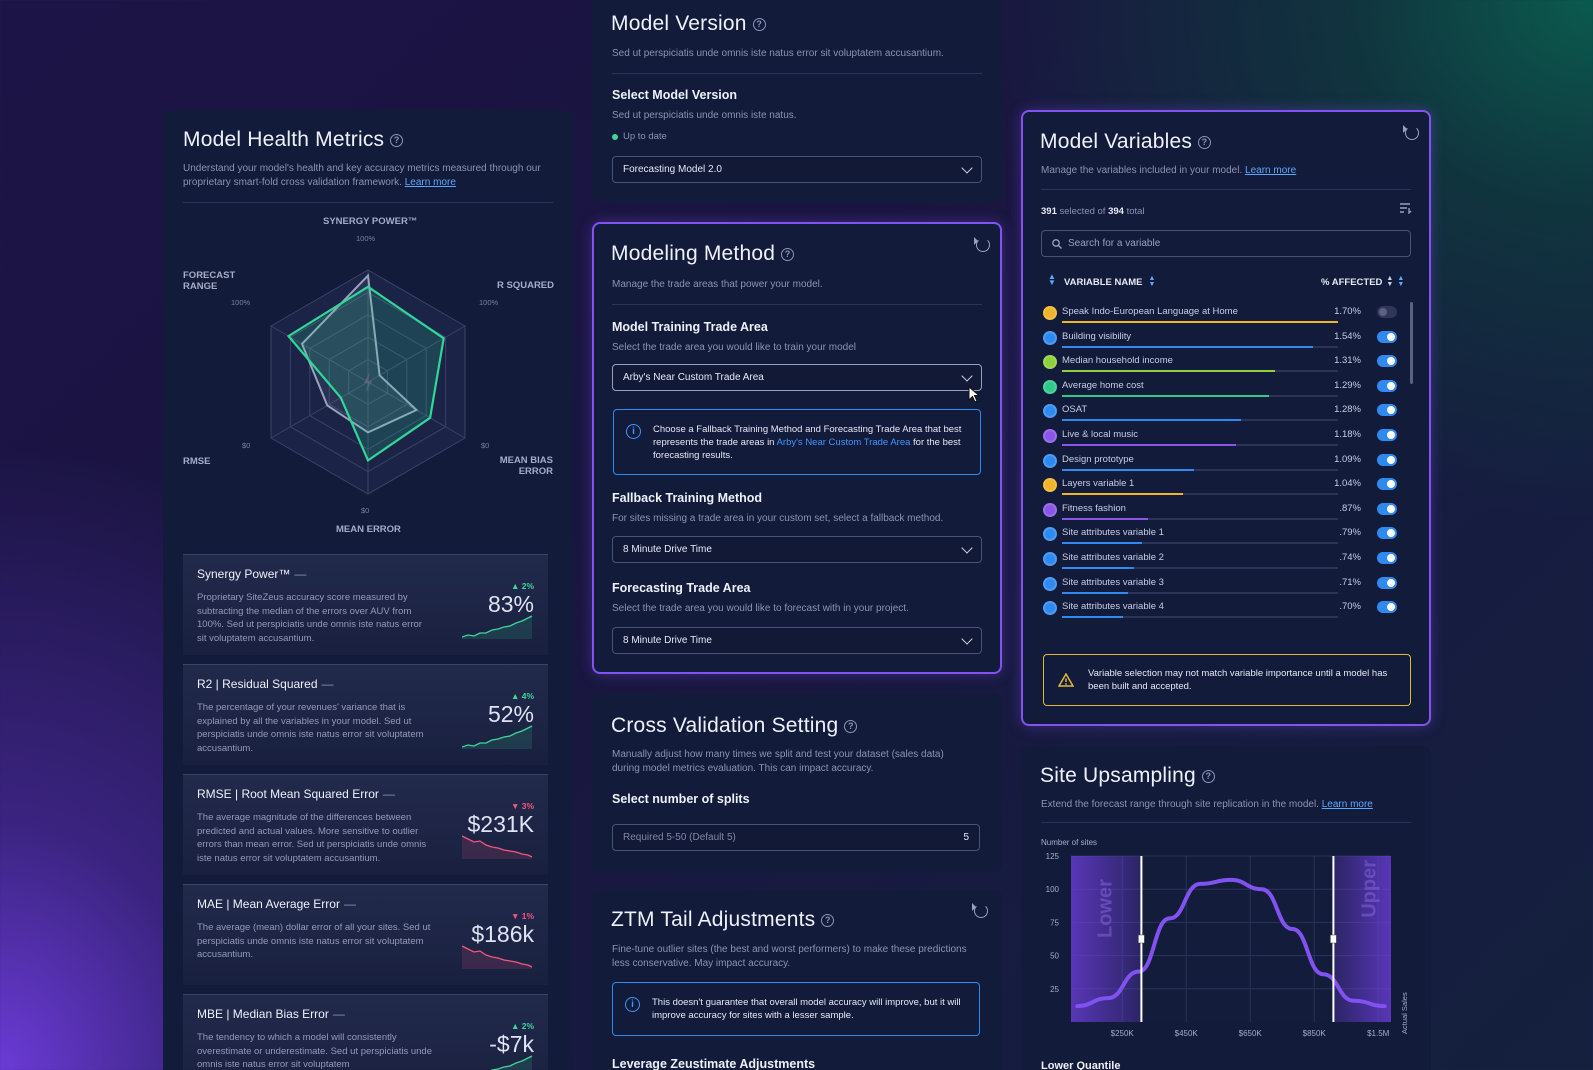  What do you see at coordinates (293, 140) in the screenshot?
I see `health-title-row: Model Health Metrics ?` at bounding box center [293, 140].